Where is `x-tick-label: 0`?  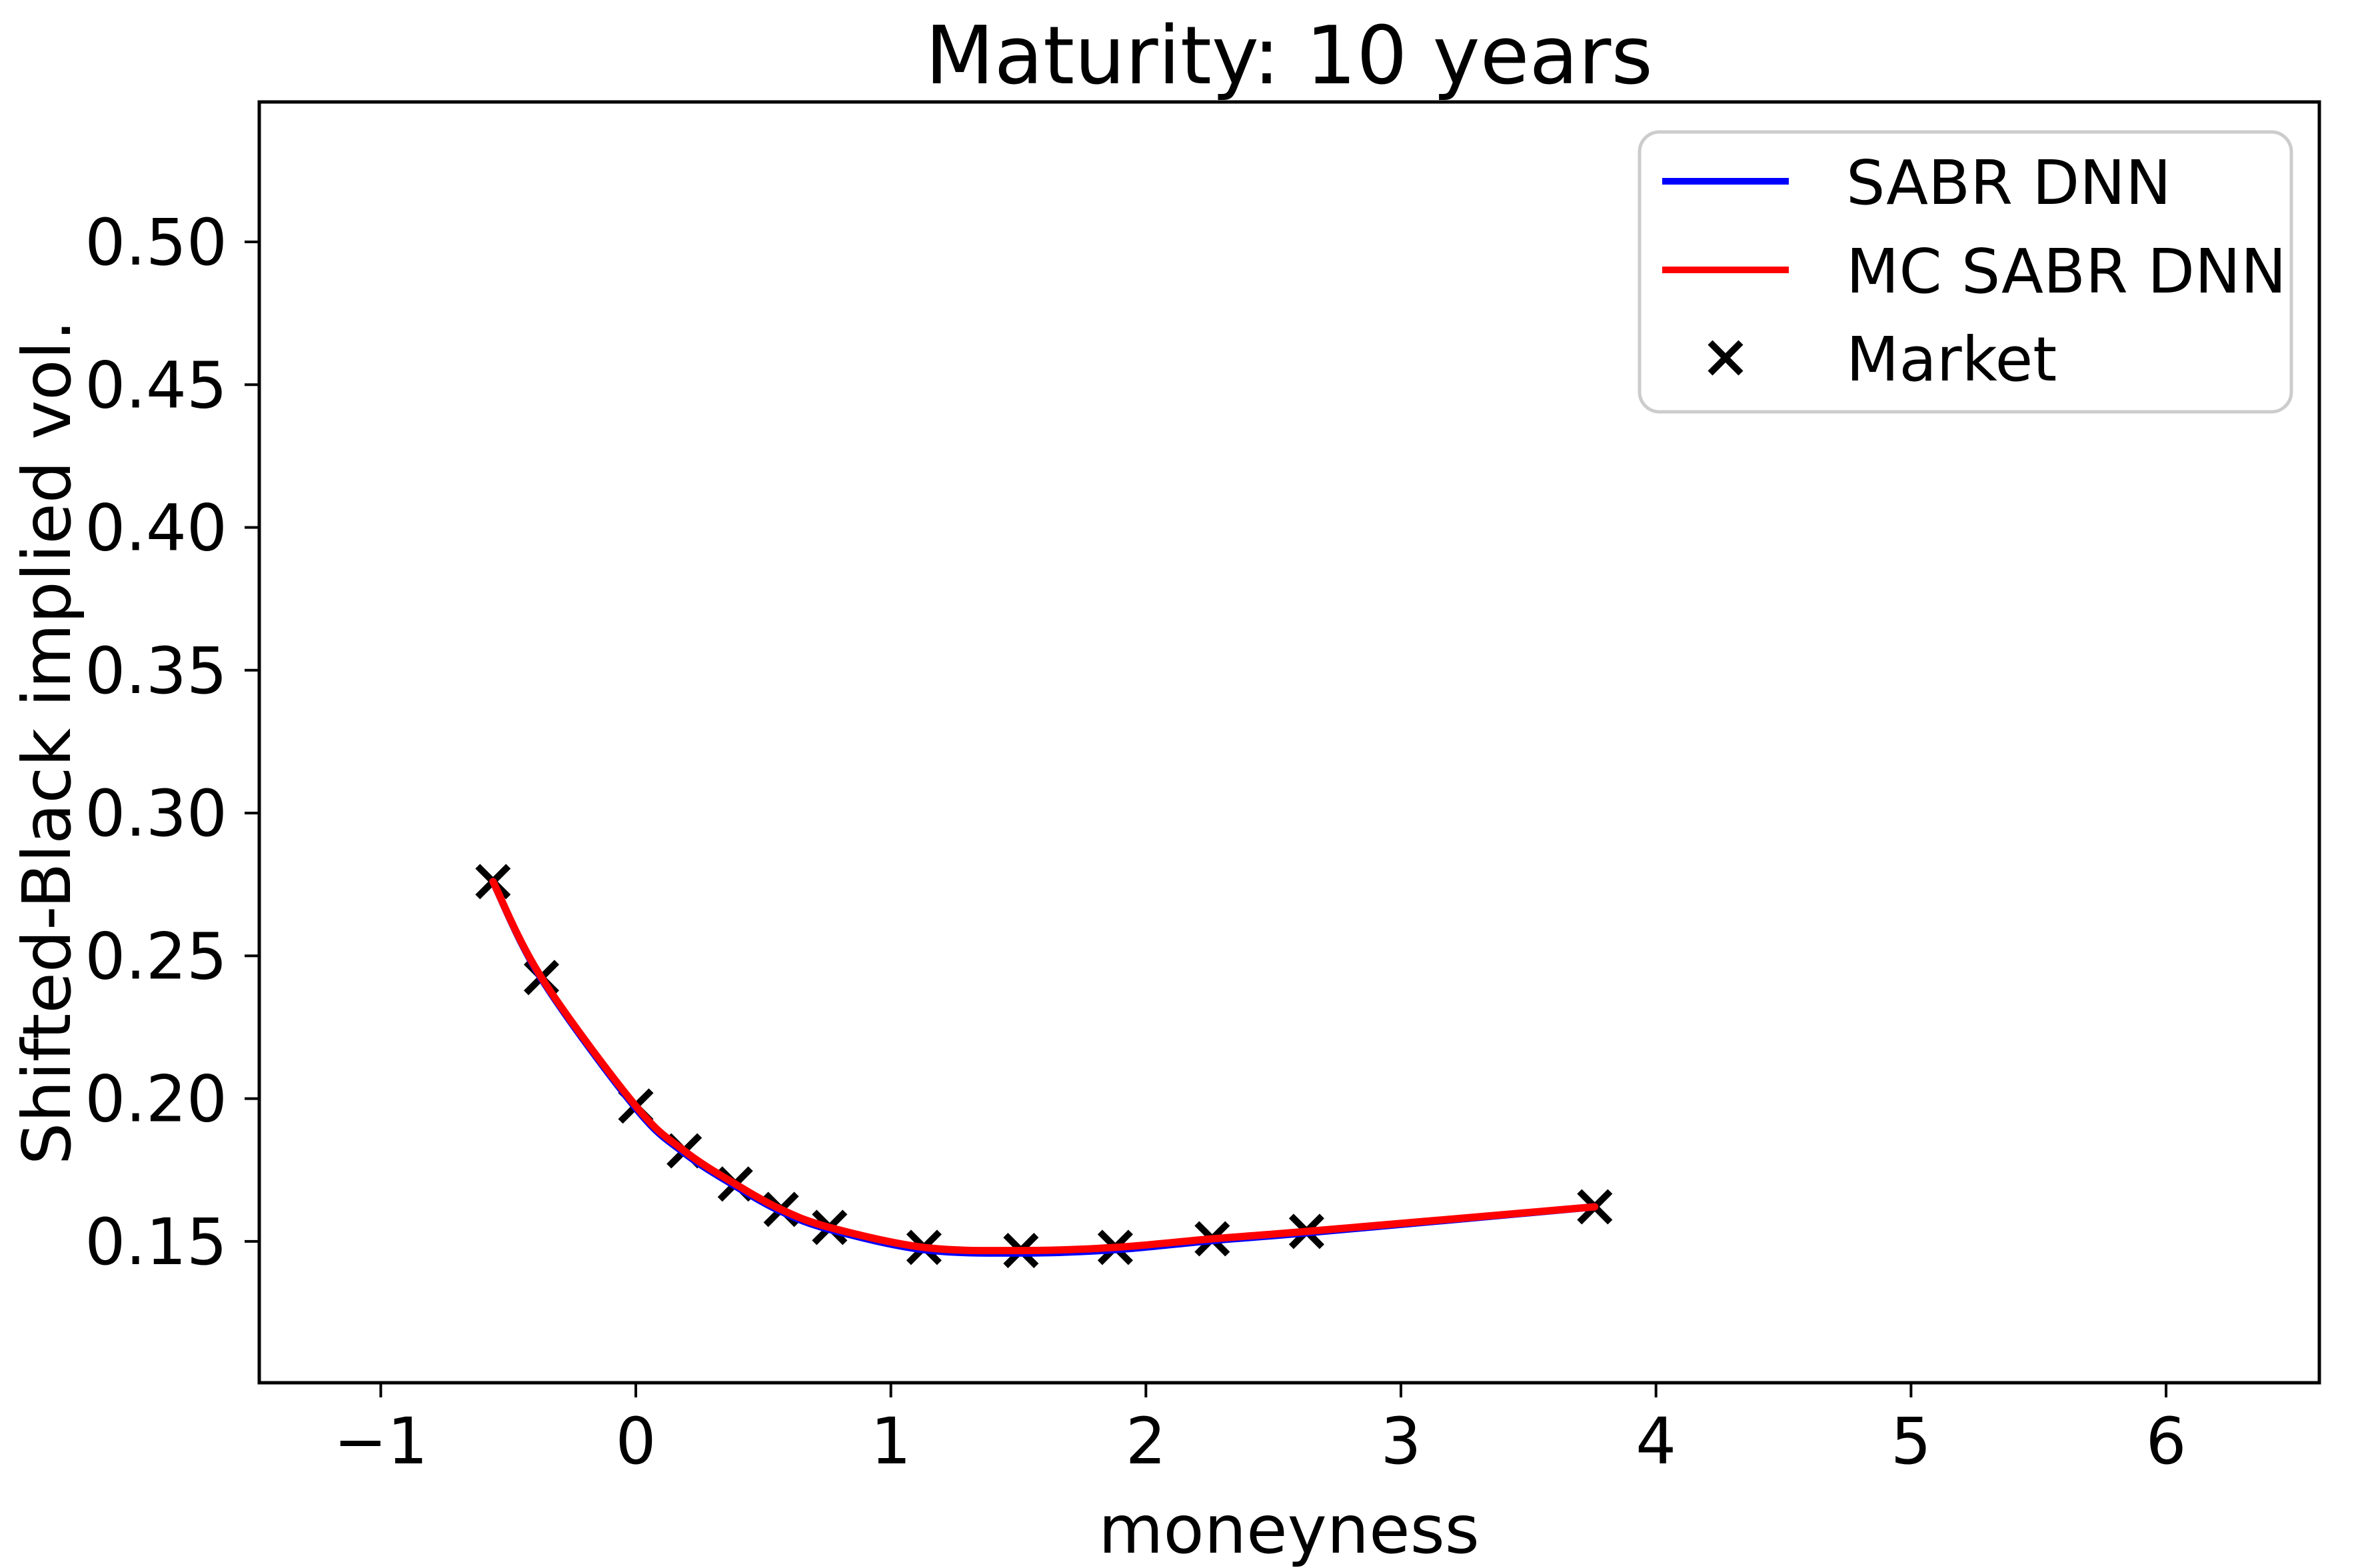
x-tick-label: 0 is located at coordinates (635, 1441).